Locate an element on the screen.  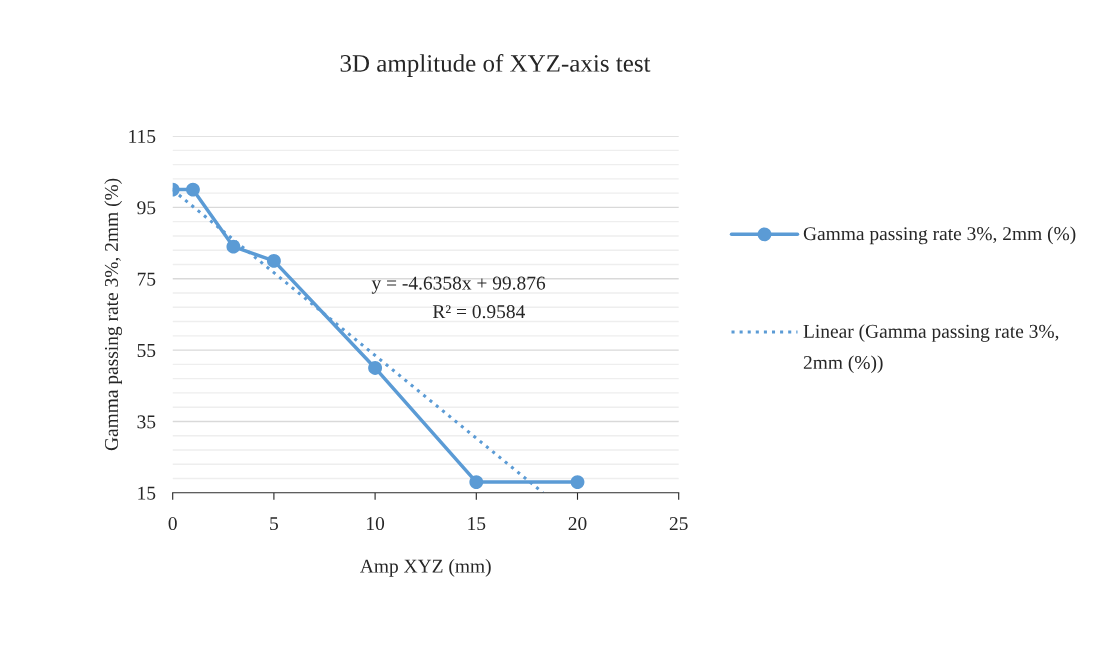
annotation: R² = 0.9584 is located at coordinates (479, 312).